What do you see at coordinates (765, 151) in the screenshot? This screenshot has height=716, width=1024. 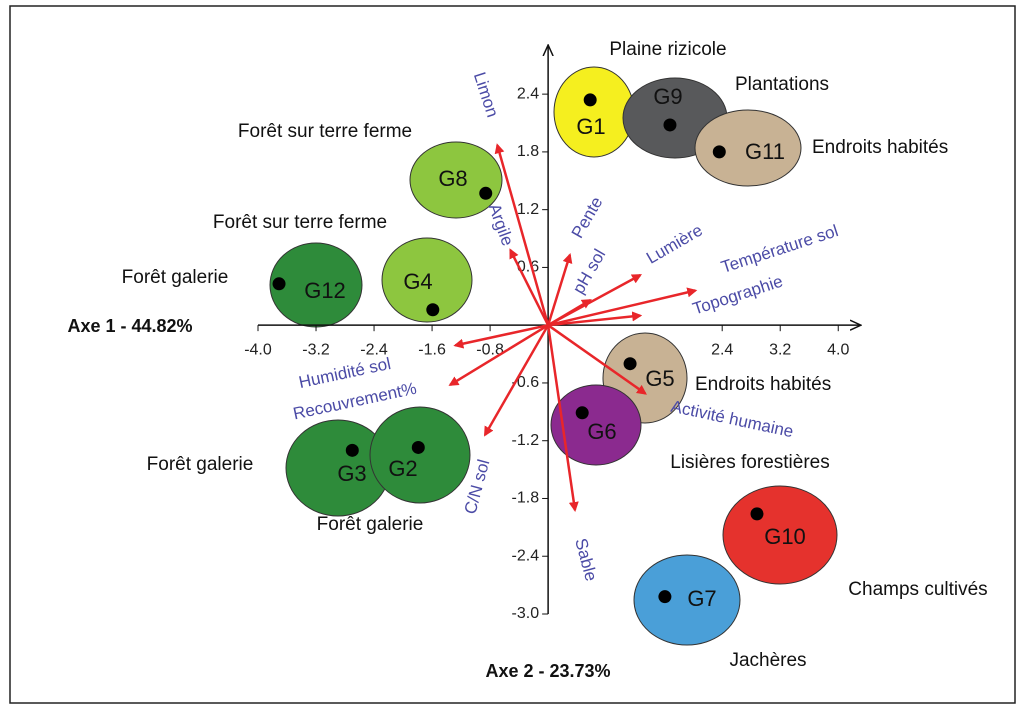 I see `group-label: G11` at bounding box center [765, 151].